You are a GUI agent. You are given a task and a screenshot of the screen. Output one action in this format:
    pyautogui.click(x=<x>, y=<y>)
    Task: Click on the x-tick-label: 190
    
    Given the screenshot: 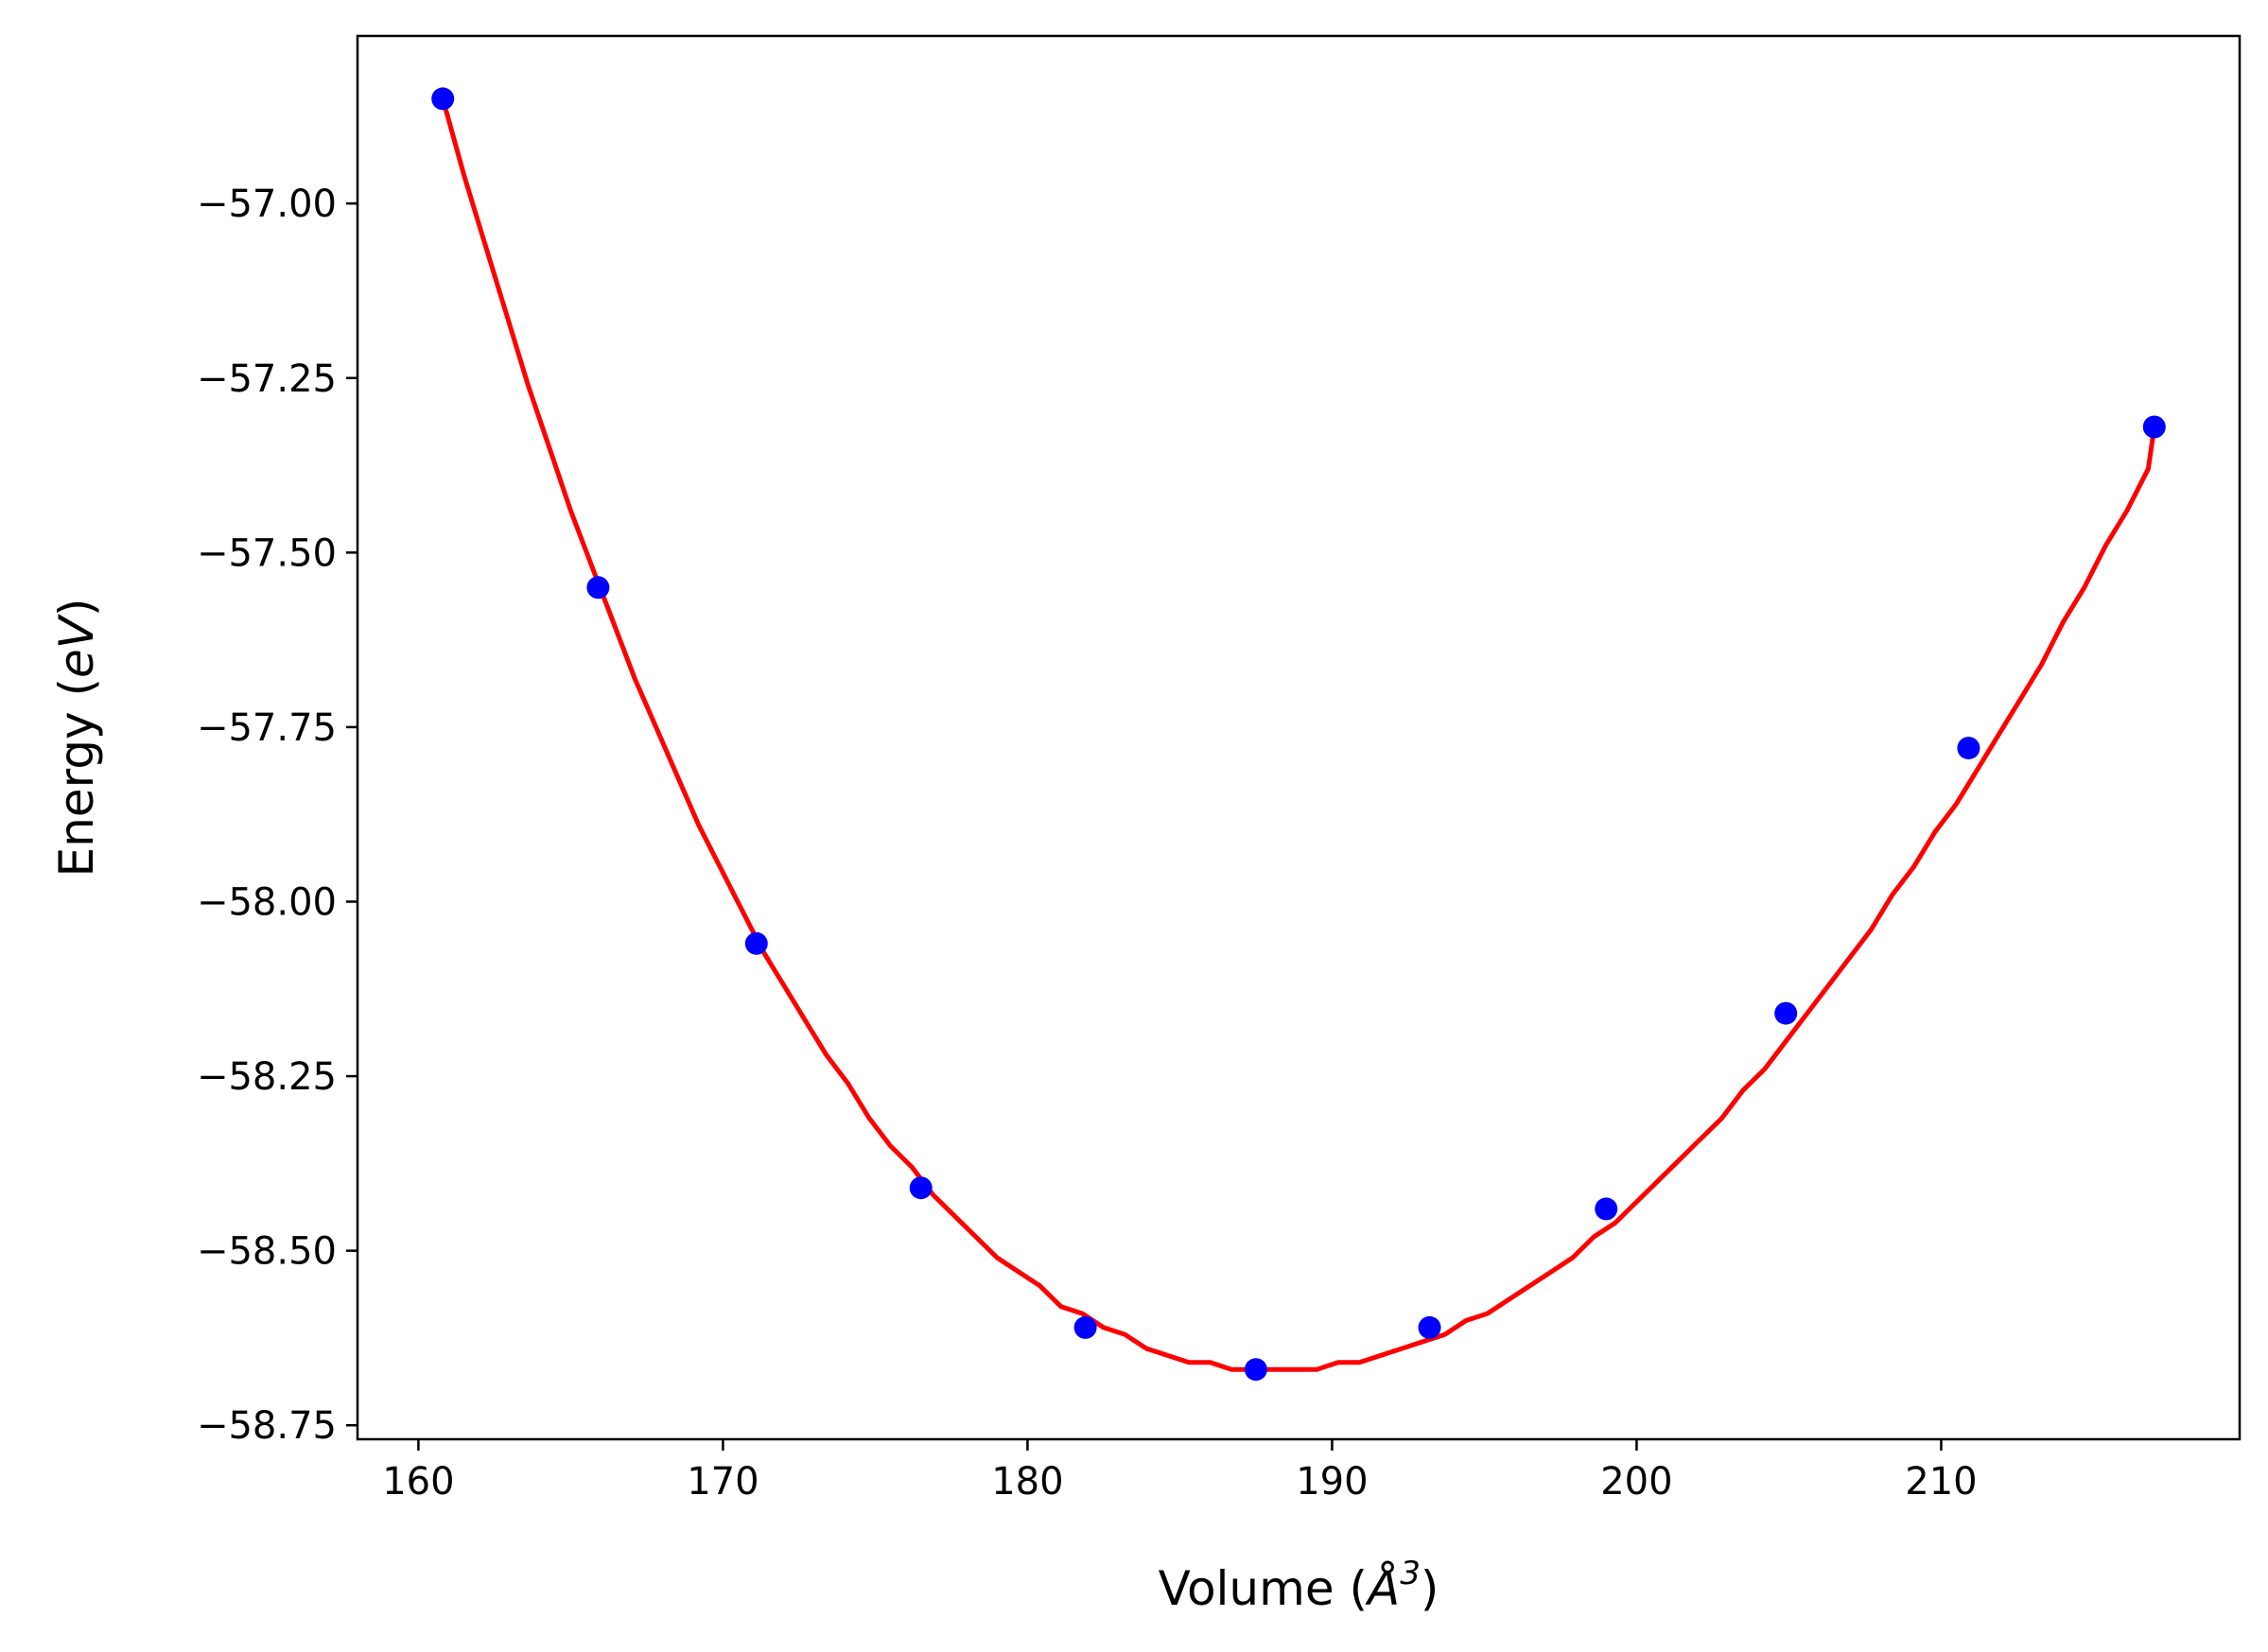 What is the action you would take?
    pyautogui.click(x=1332, y=1482)
    